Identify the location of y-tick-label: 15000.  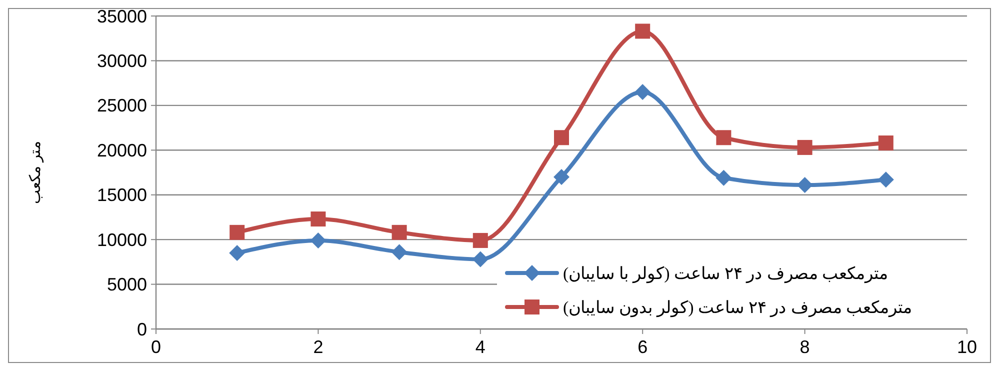
(121, 195).